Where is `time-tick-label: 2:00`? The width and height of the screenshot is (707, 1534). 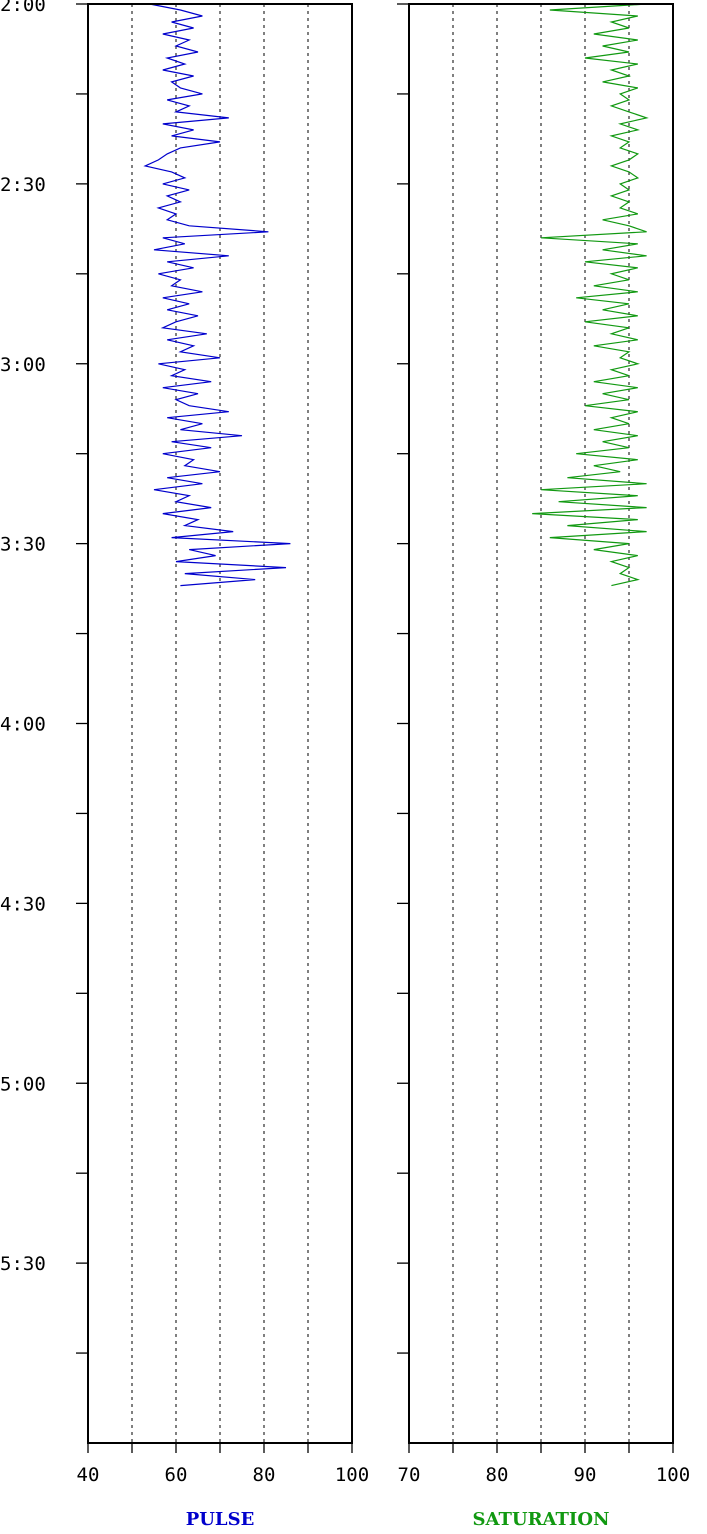
time-tick-label: 2:00 is located at coordinates (23, 8).